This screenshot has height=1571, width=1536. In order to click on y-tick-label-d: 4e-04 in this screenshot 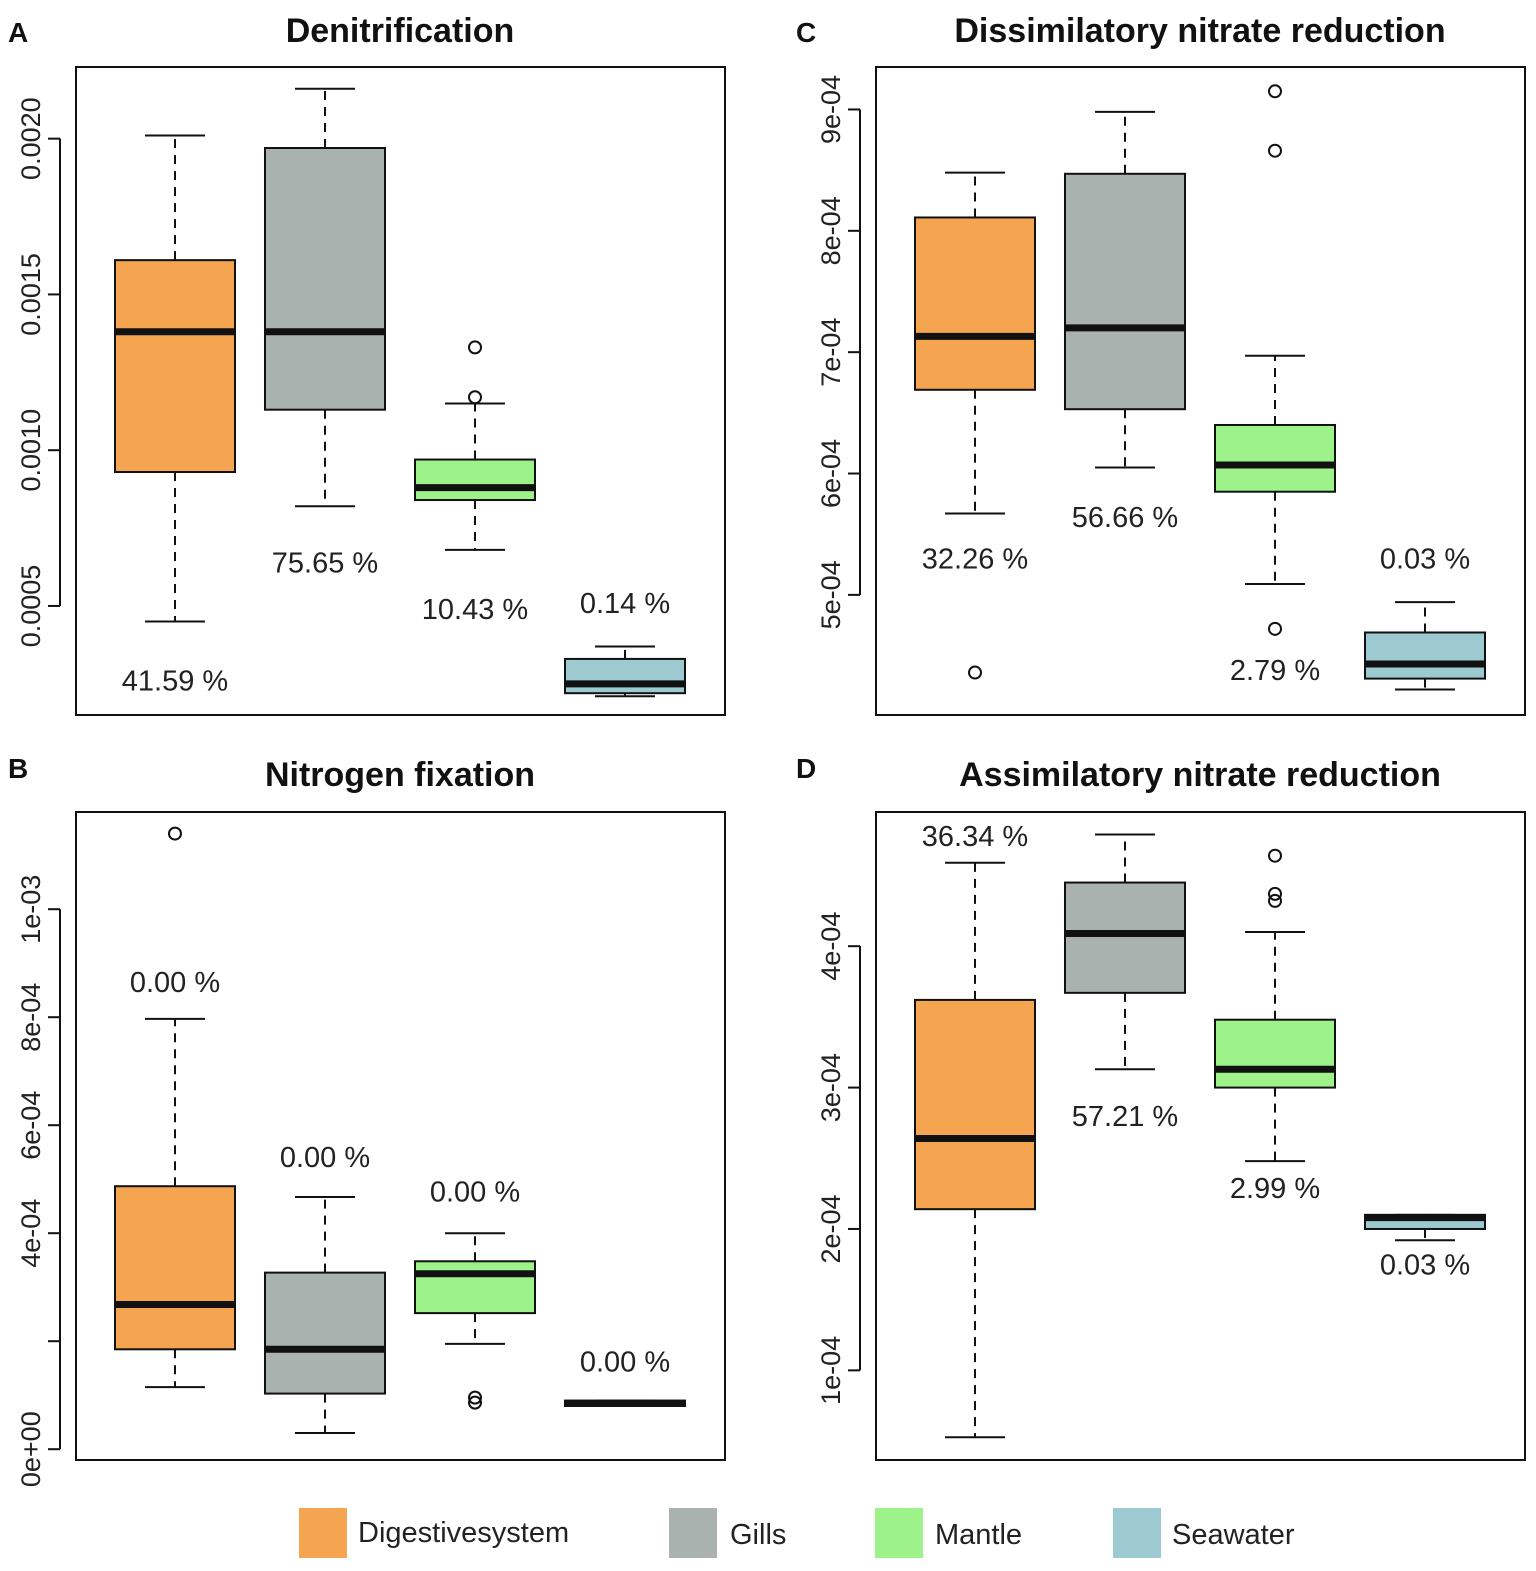, I will do `click(831, 946)`.